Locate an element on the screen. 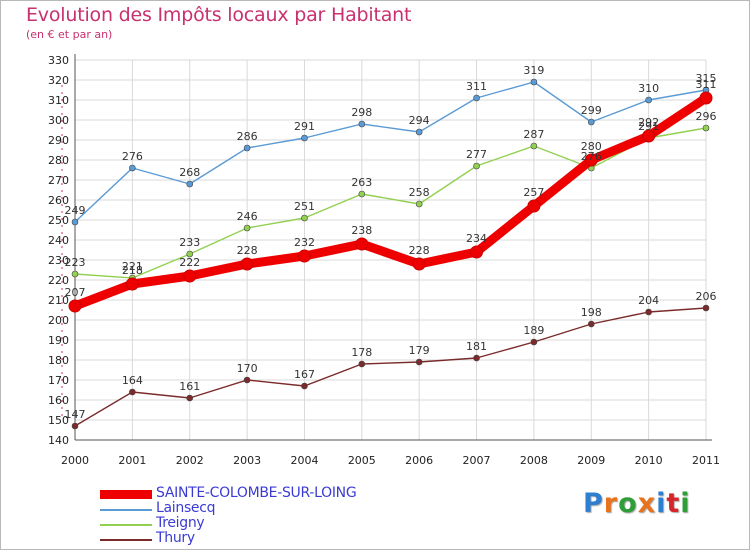 This screenshot has height=550, width=750. data-label: 223 is located at coordinates (75, 262).